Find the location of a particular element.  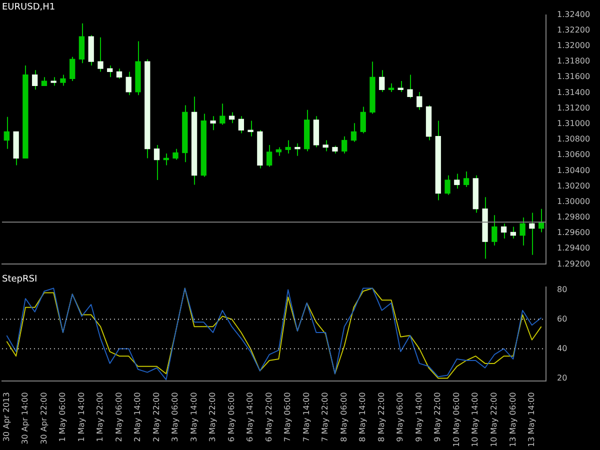

x-tick-label: 13 May 06:00 is located at coordinates (513, 419).